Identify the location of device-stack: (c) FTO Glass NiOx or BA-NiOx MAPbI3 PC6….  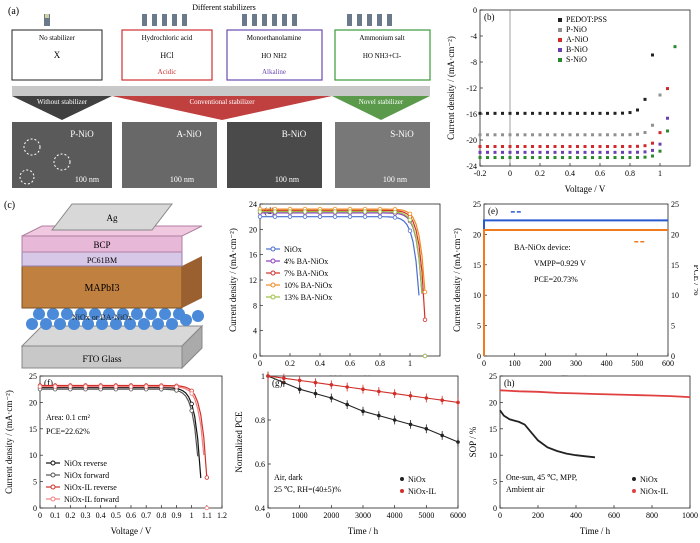
(104, 285).